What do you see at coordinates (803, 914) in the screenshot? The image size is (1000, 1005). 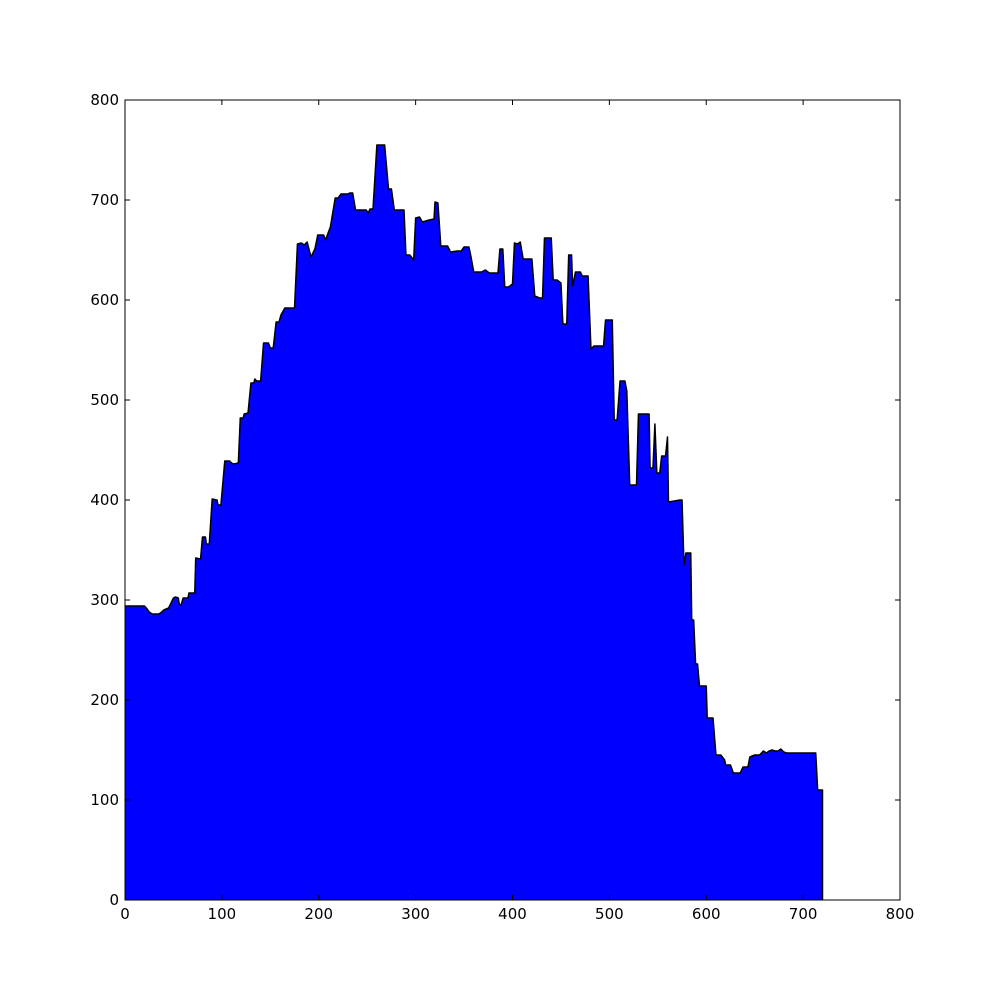 I see `x-tick-label: 700` at bounding box center [803, 914].